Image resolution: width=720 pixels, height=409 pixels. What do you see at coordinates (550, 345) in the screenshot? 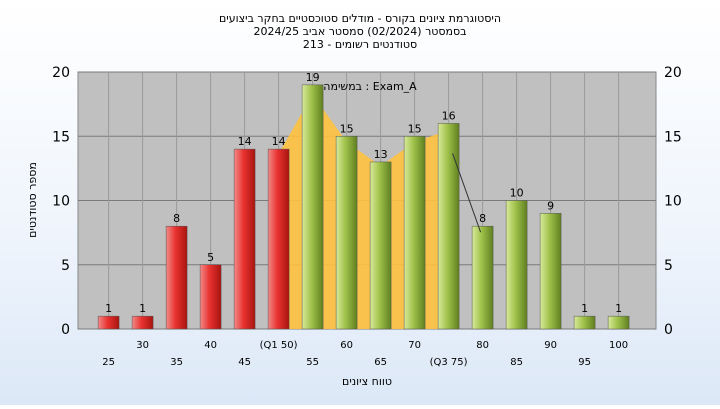
I see `x-tick-label: 90` at bounding box center [550, 345].